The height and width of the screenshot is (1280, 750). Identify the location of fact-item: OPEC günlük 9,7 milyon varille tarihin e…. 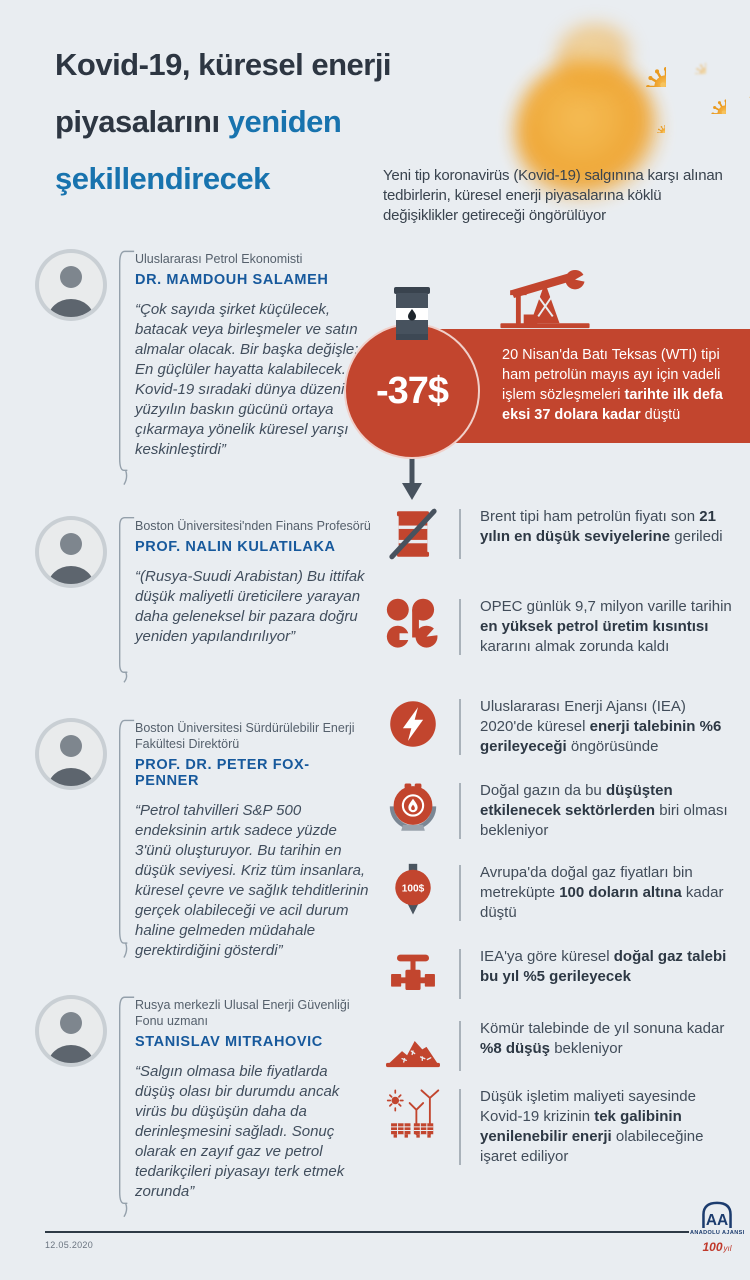
(562, 627).